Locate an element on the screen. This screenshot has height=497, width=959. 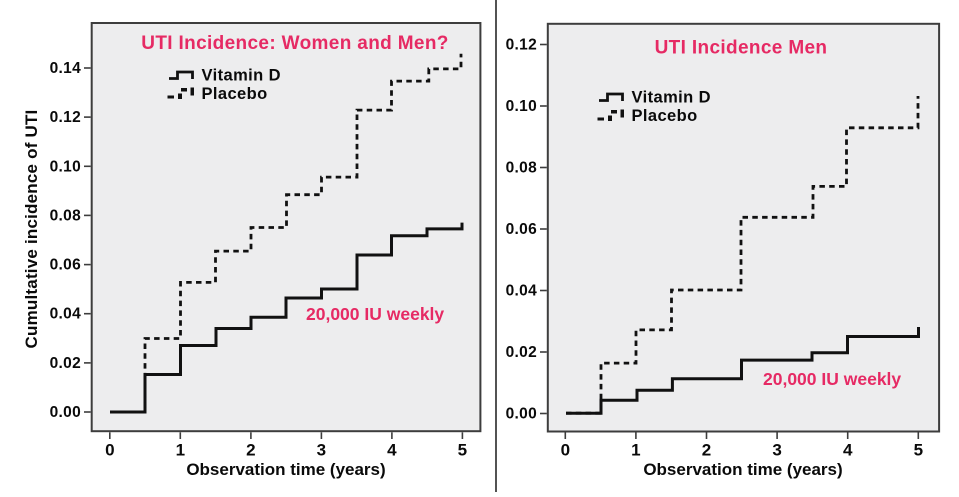
svg-text: UTI Incidence: Women and Men? is located at coordinates (295, 43).